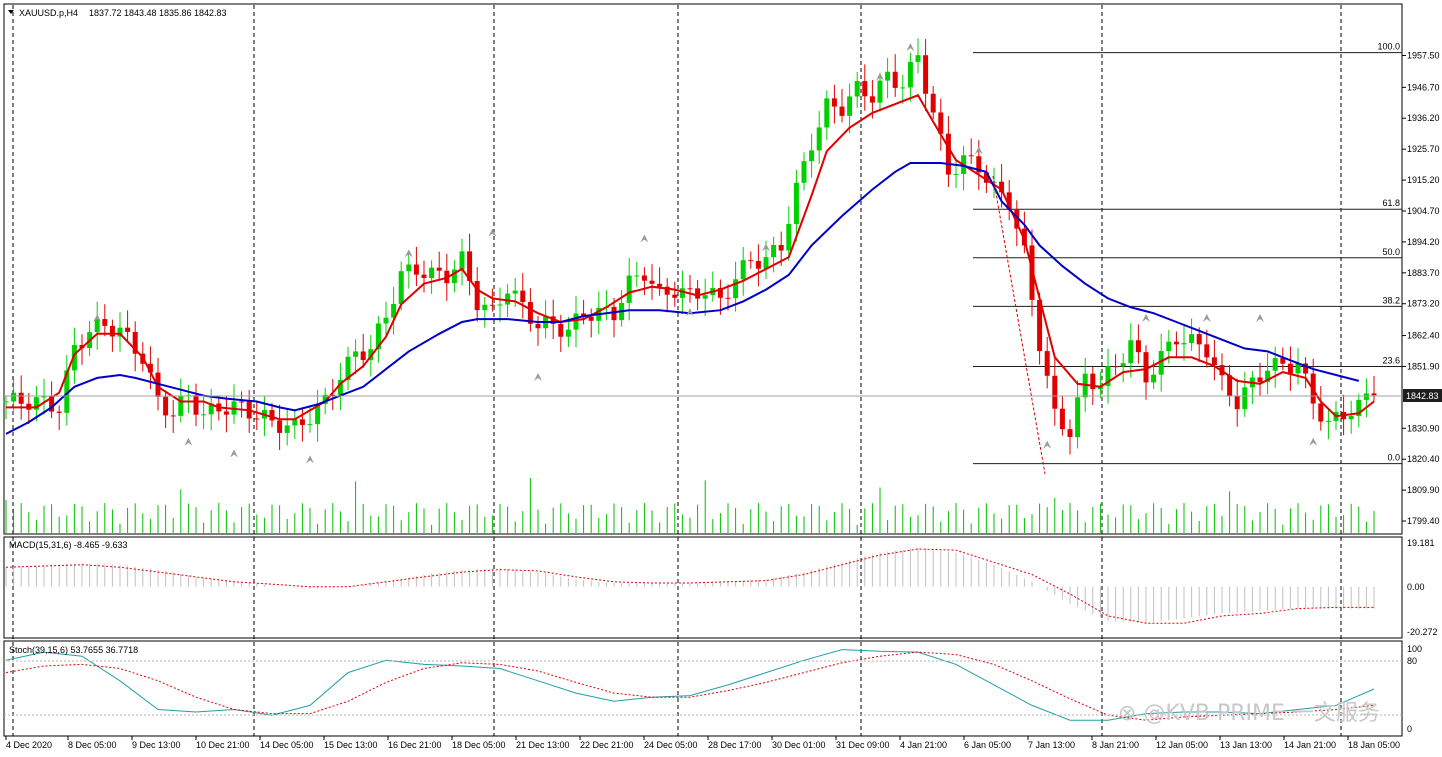 This screenshot has height=757, width=1442. I want to click on macd-tick-zero: 0.00, so click(1416, 587).